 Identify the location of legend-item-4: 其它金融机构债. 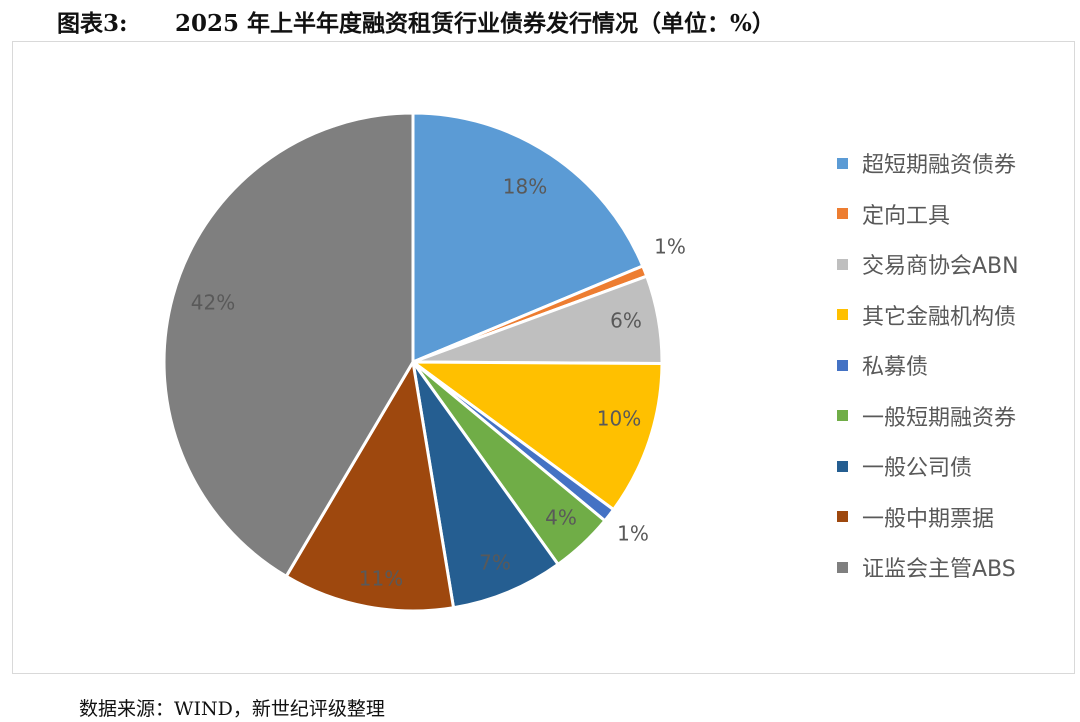
(957, 315).